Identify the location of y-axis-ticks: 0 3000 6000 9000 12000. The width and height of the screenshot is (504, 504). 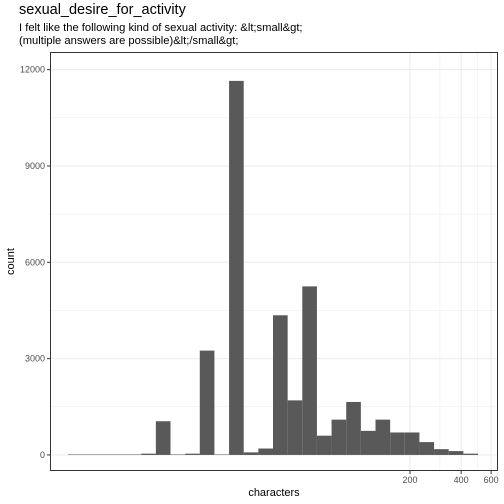
(35, 262).